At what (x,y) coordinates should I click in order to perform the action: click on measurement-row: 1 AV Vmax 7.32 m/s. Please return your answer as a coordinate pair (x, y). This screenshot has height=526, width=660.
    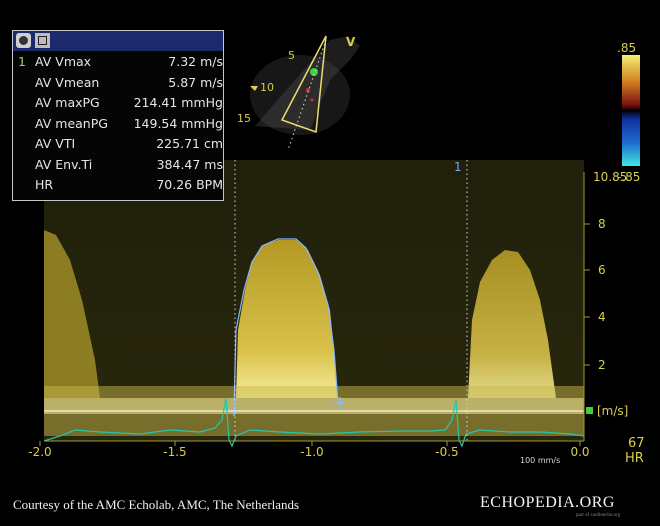
    Looking at the image, I should click on (118, 62).